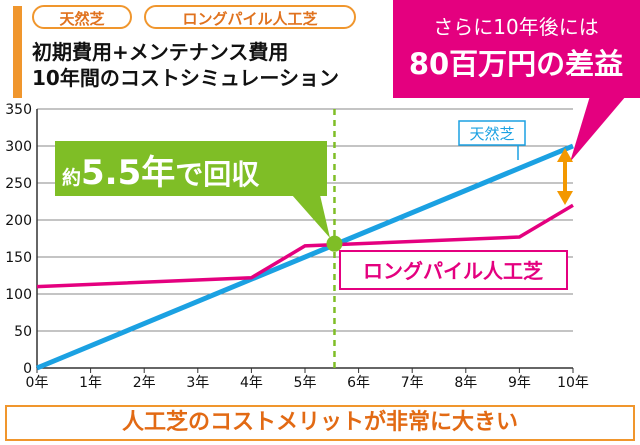 This screenshot has width=640, height=445. Describe the element at coordinates (18, 110) in the screenshot. I see `y-tick-label: 350` at that location.